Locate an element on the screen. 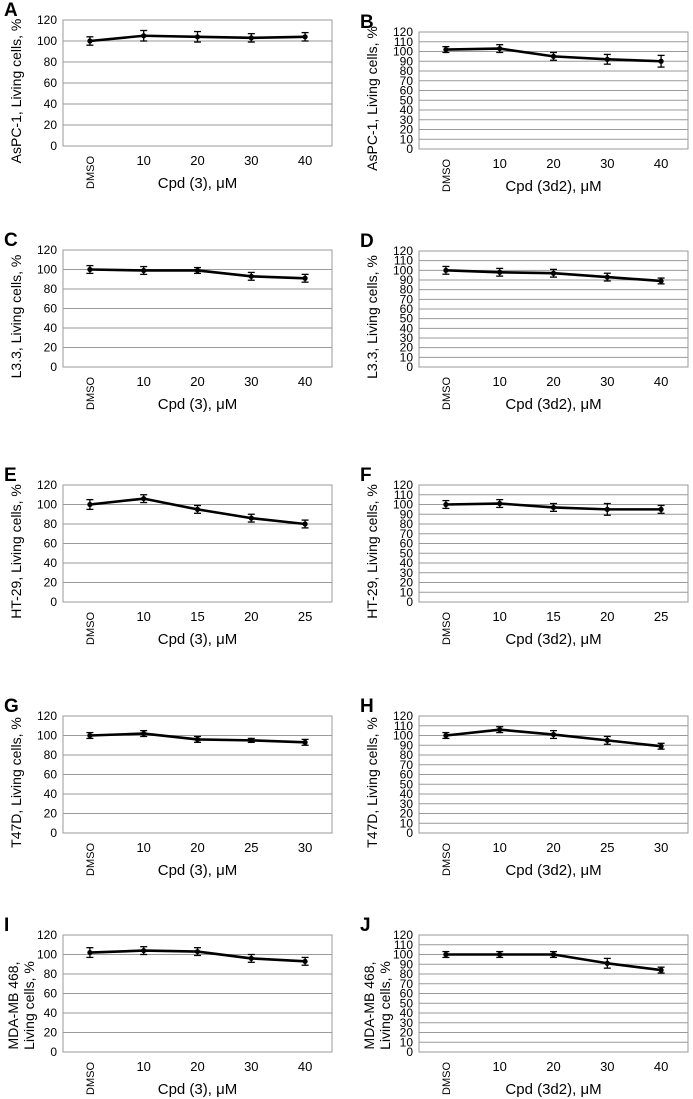 The image size is (693, 1099). y-tick-label: 110 is located at coordinates (403, 945).